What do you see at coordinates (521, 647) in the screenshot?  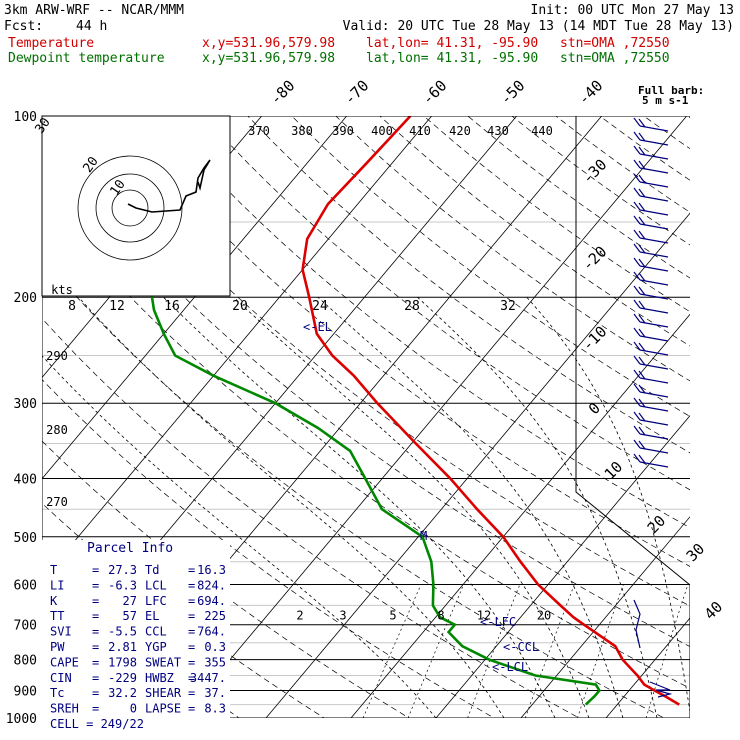 I see `ccl-marker: <-CCL` at bounding box center [521, 647].